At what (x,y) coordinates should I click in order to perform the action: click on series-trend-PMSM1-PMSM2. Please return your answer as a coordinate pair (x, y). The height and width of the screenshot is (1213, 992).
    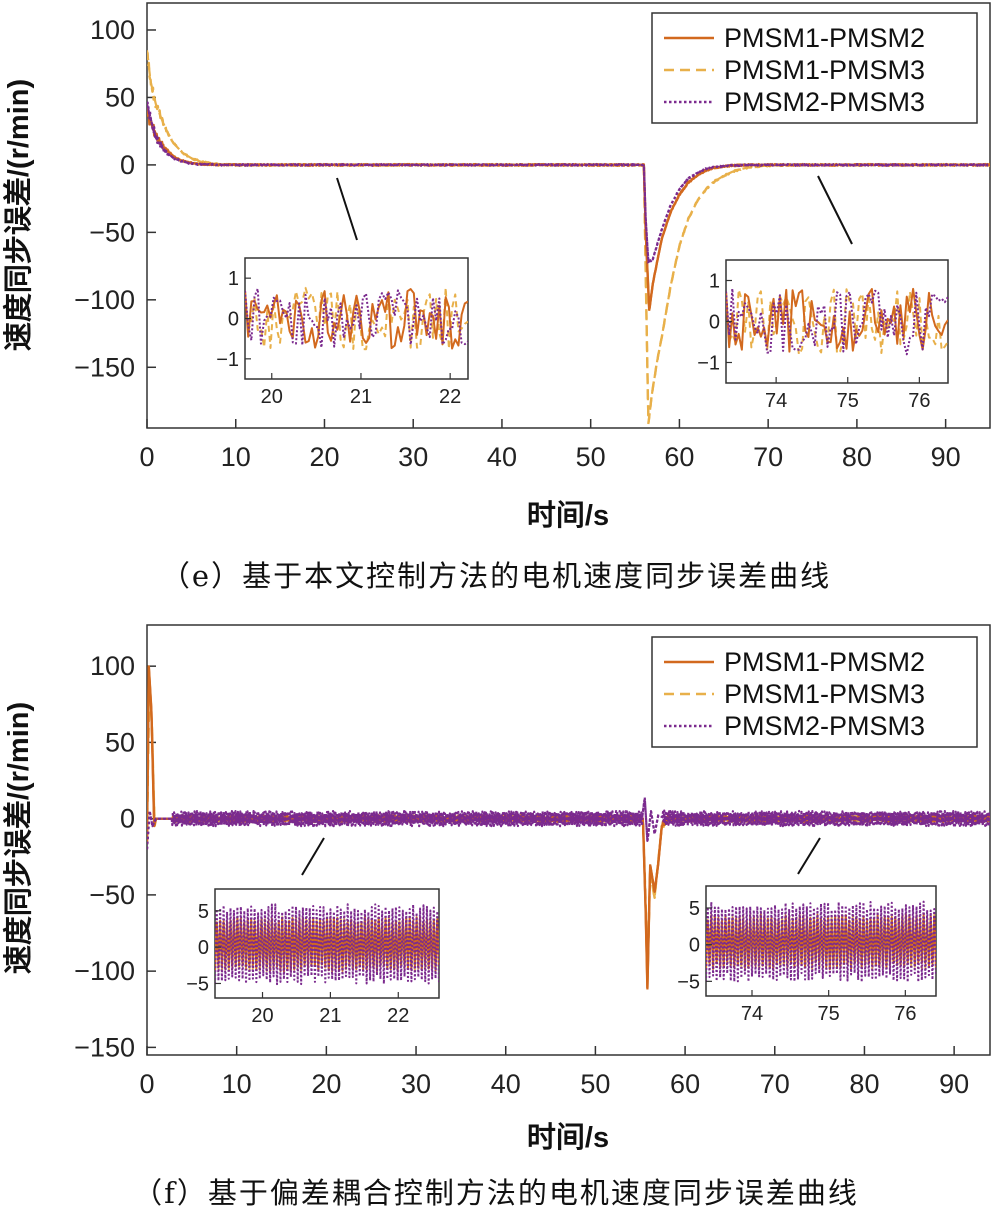
    Looking at the image, I should click on (568, 210).